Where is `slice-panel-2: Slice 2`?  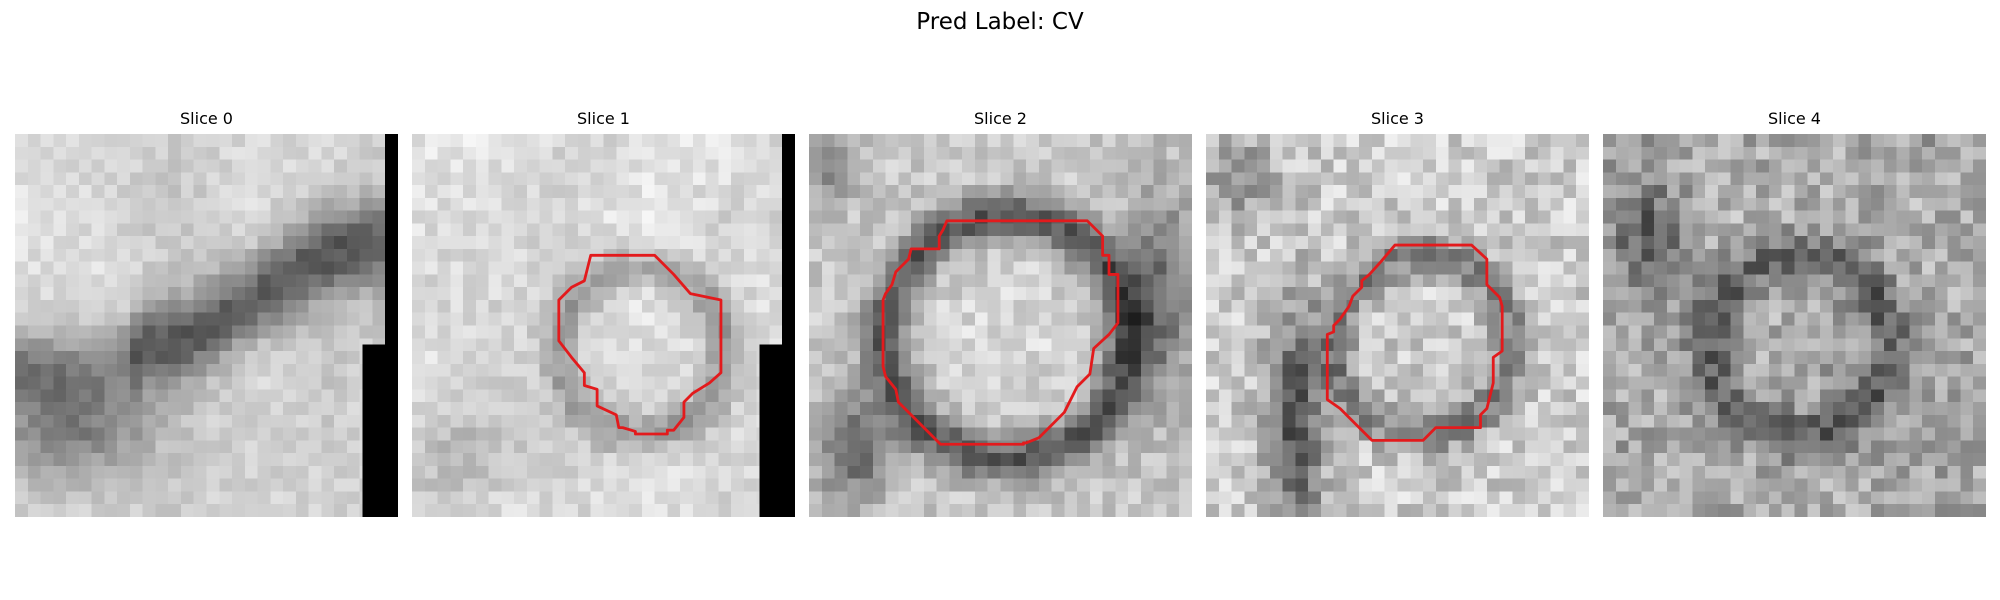
slice-panel-2: Slice 2 is located at coordinates (1000, 314).